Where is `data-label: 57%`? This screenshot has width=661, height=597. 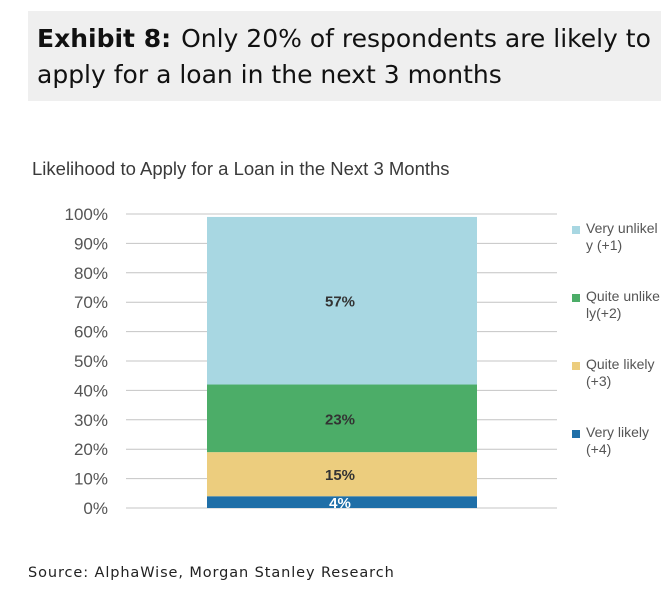 data-label: 57% is located at coordinates (340, 302).